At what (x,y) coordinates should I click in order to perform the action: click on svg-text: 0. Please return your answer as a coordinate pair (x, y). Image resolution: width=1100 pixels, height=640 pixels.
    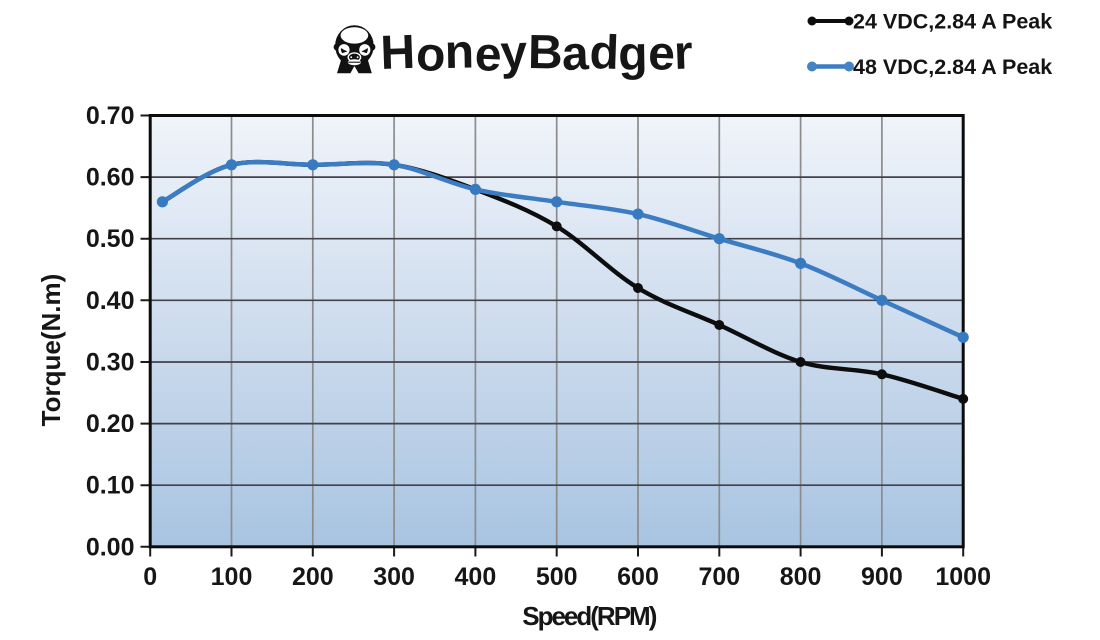
    Looking at the image, I should click on (150, 577).